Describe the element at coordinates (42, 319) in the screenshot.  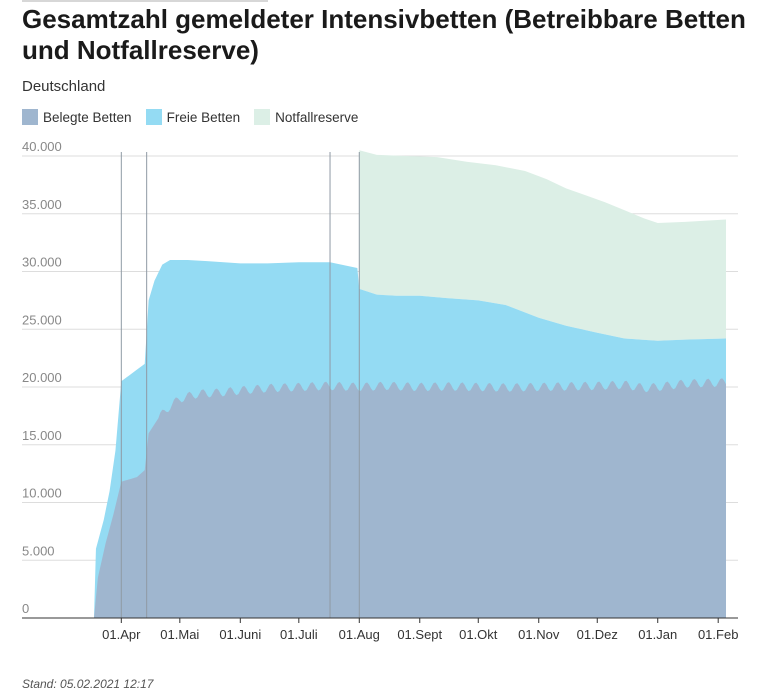
I see `y-tick-label-5: 25.000` at that location.